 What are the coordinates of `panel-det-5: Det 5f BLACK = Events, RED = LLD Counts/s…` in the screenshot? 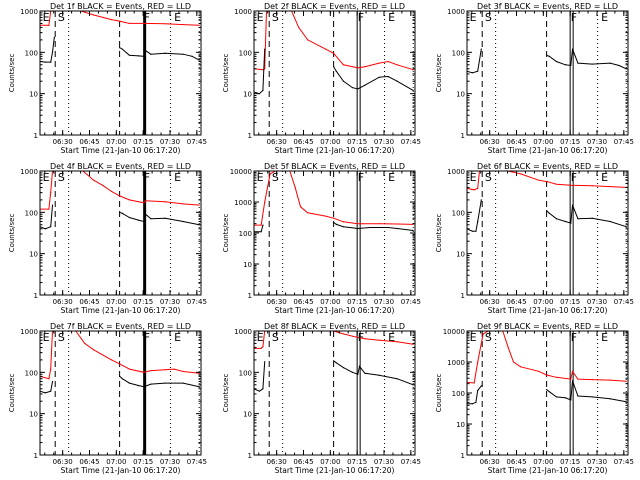 It's located at (321, 238).